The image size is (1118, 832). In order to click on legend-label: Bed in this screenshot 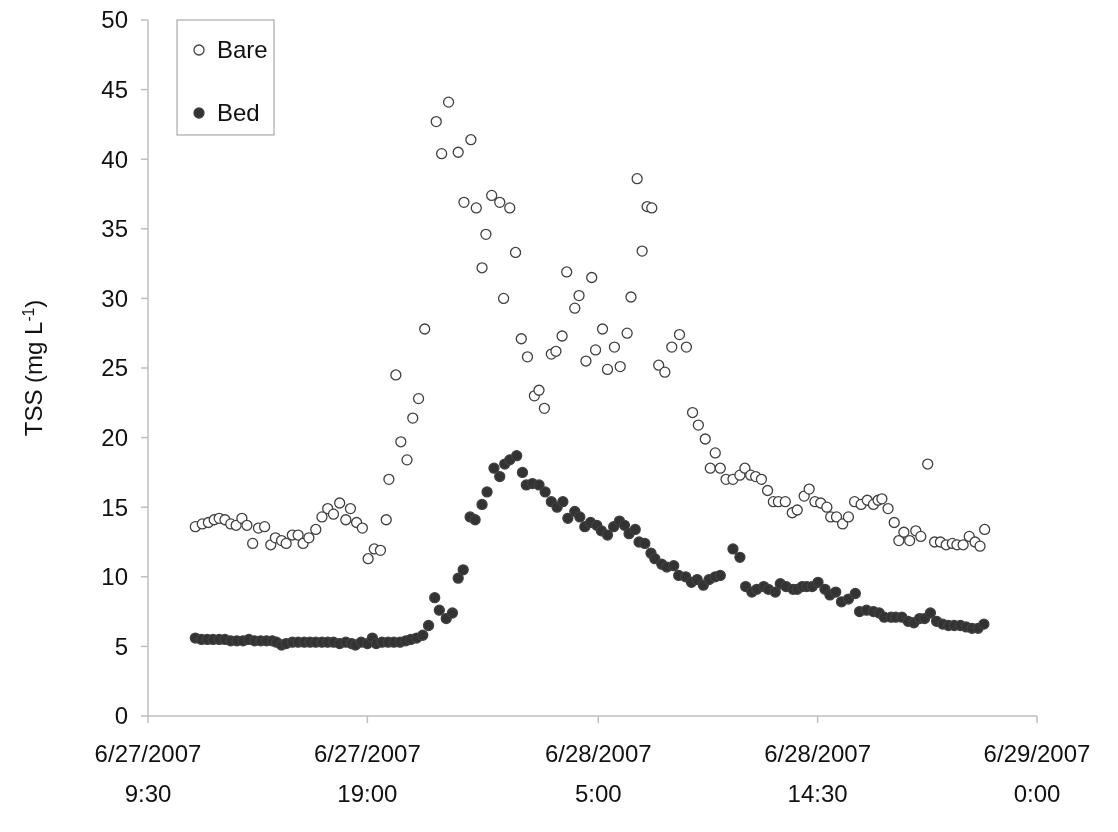, I will do `click(238, 113)`.